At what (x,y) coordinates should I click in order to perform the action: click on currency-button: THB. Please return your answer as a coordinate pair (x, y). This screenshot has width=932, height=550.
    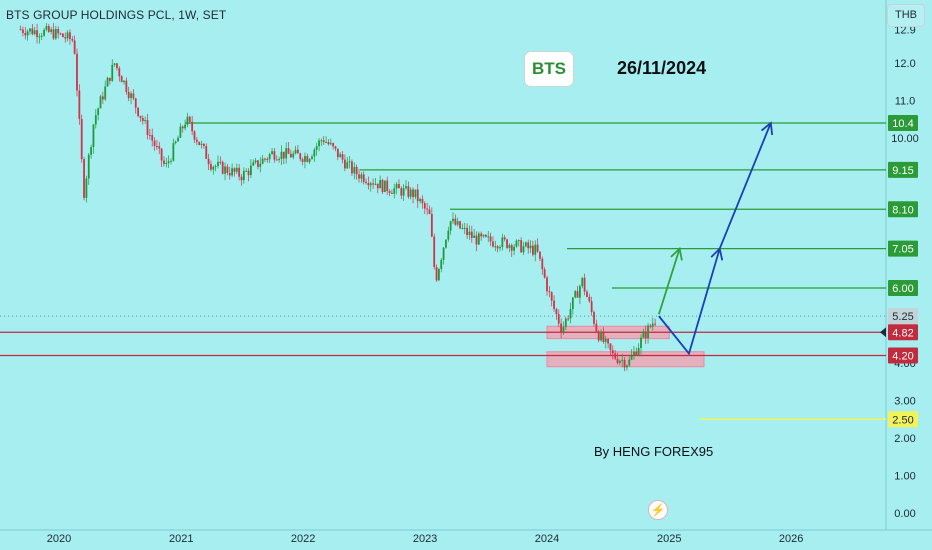
    Looking at the image, I should click on (906, 15).